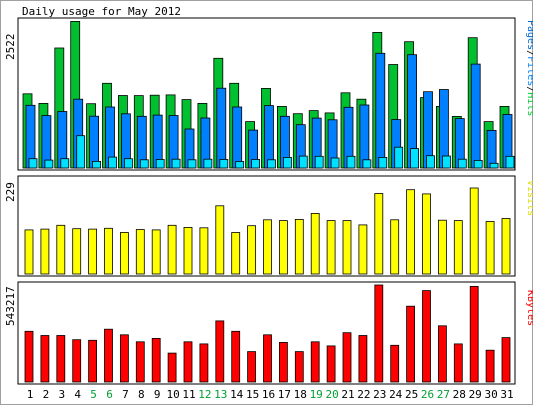 Image resolution: width=533 pixels, height=405 pixels. I want to click on pages-legend-part: Hits, so click(529, 104).